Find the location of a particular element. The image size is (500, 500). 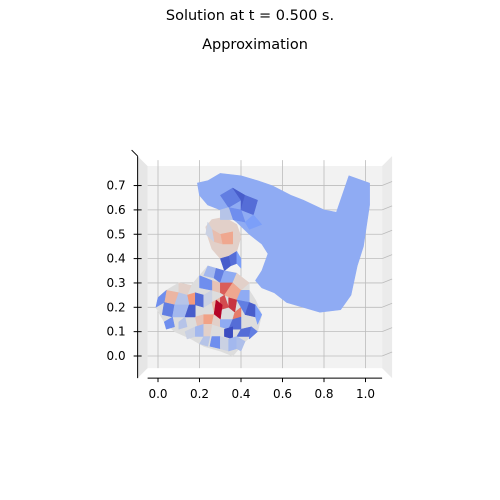

axes-title: Approximation is located at coordinates (255, 45).